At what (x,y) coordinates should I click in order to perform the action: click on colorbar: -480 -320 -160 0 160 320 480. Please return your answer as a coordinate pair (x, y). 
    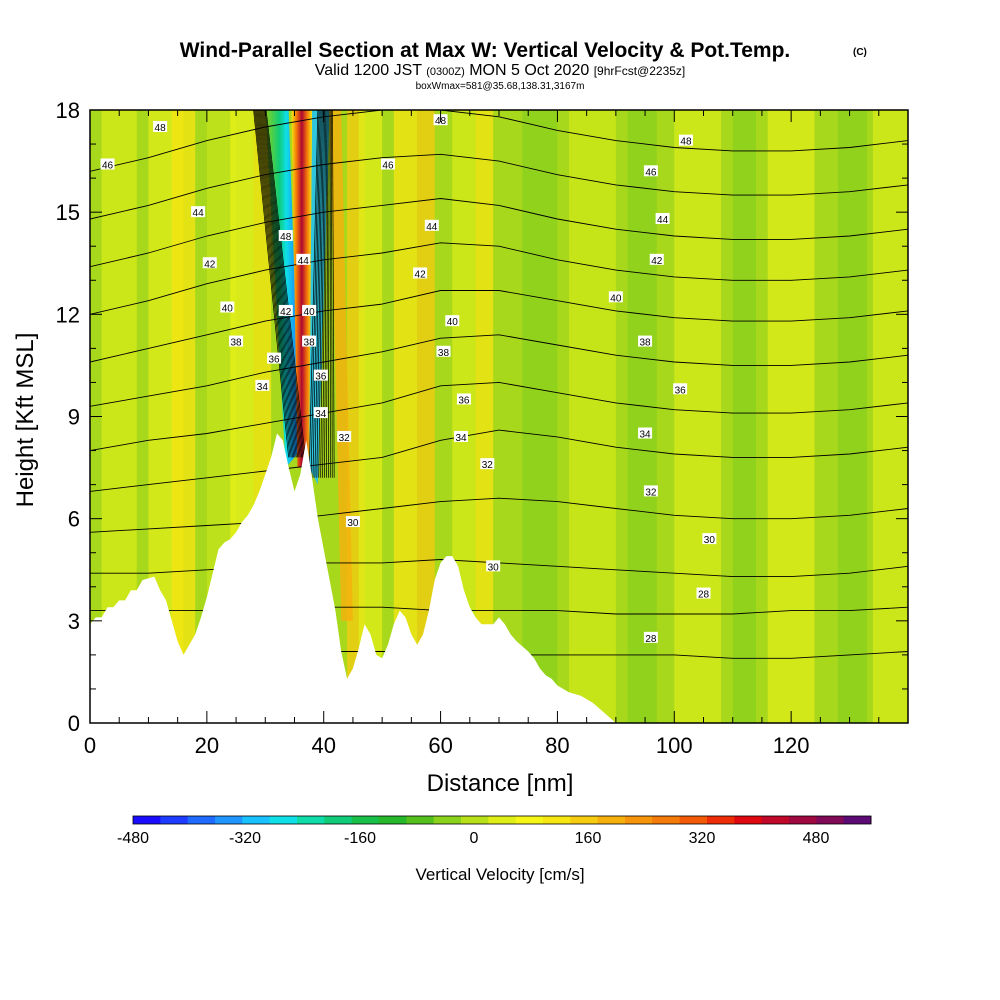
    Looking at the image, I should click on (494, 831).